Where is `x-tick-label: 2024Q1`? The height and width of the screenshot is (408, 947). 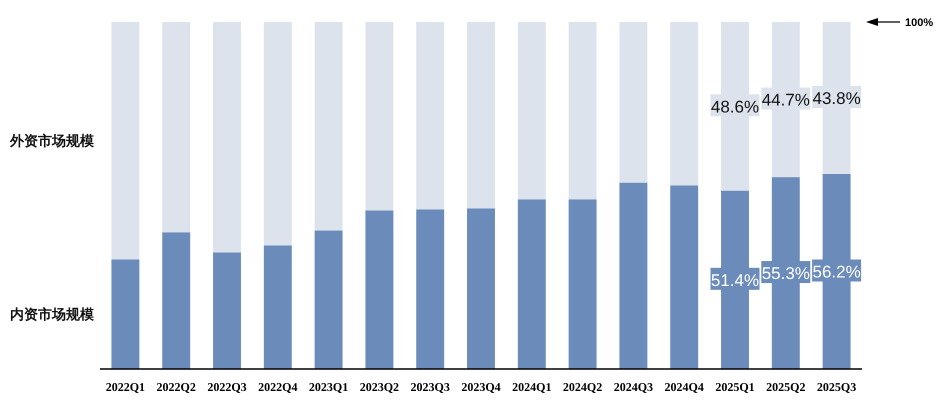
x-tick-label: 2024Q1 is located at coordinates (532, 387).